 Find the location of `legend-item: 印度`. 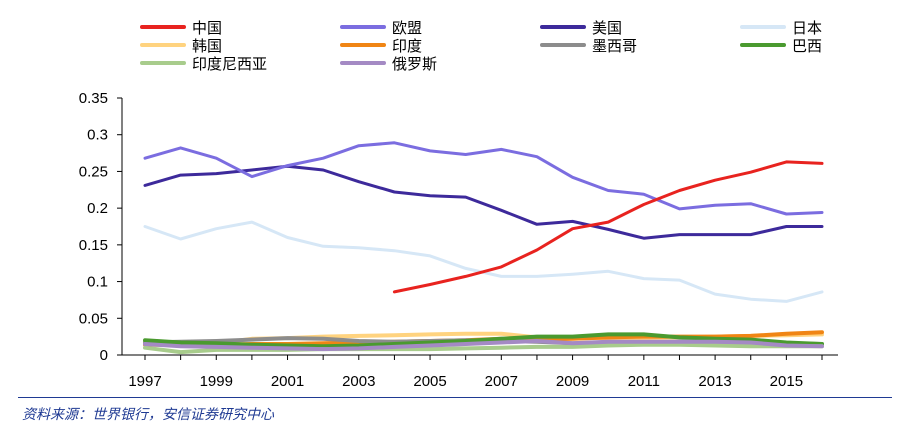

legend-item: 印度 is located at coordinates (381, 45).